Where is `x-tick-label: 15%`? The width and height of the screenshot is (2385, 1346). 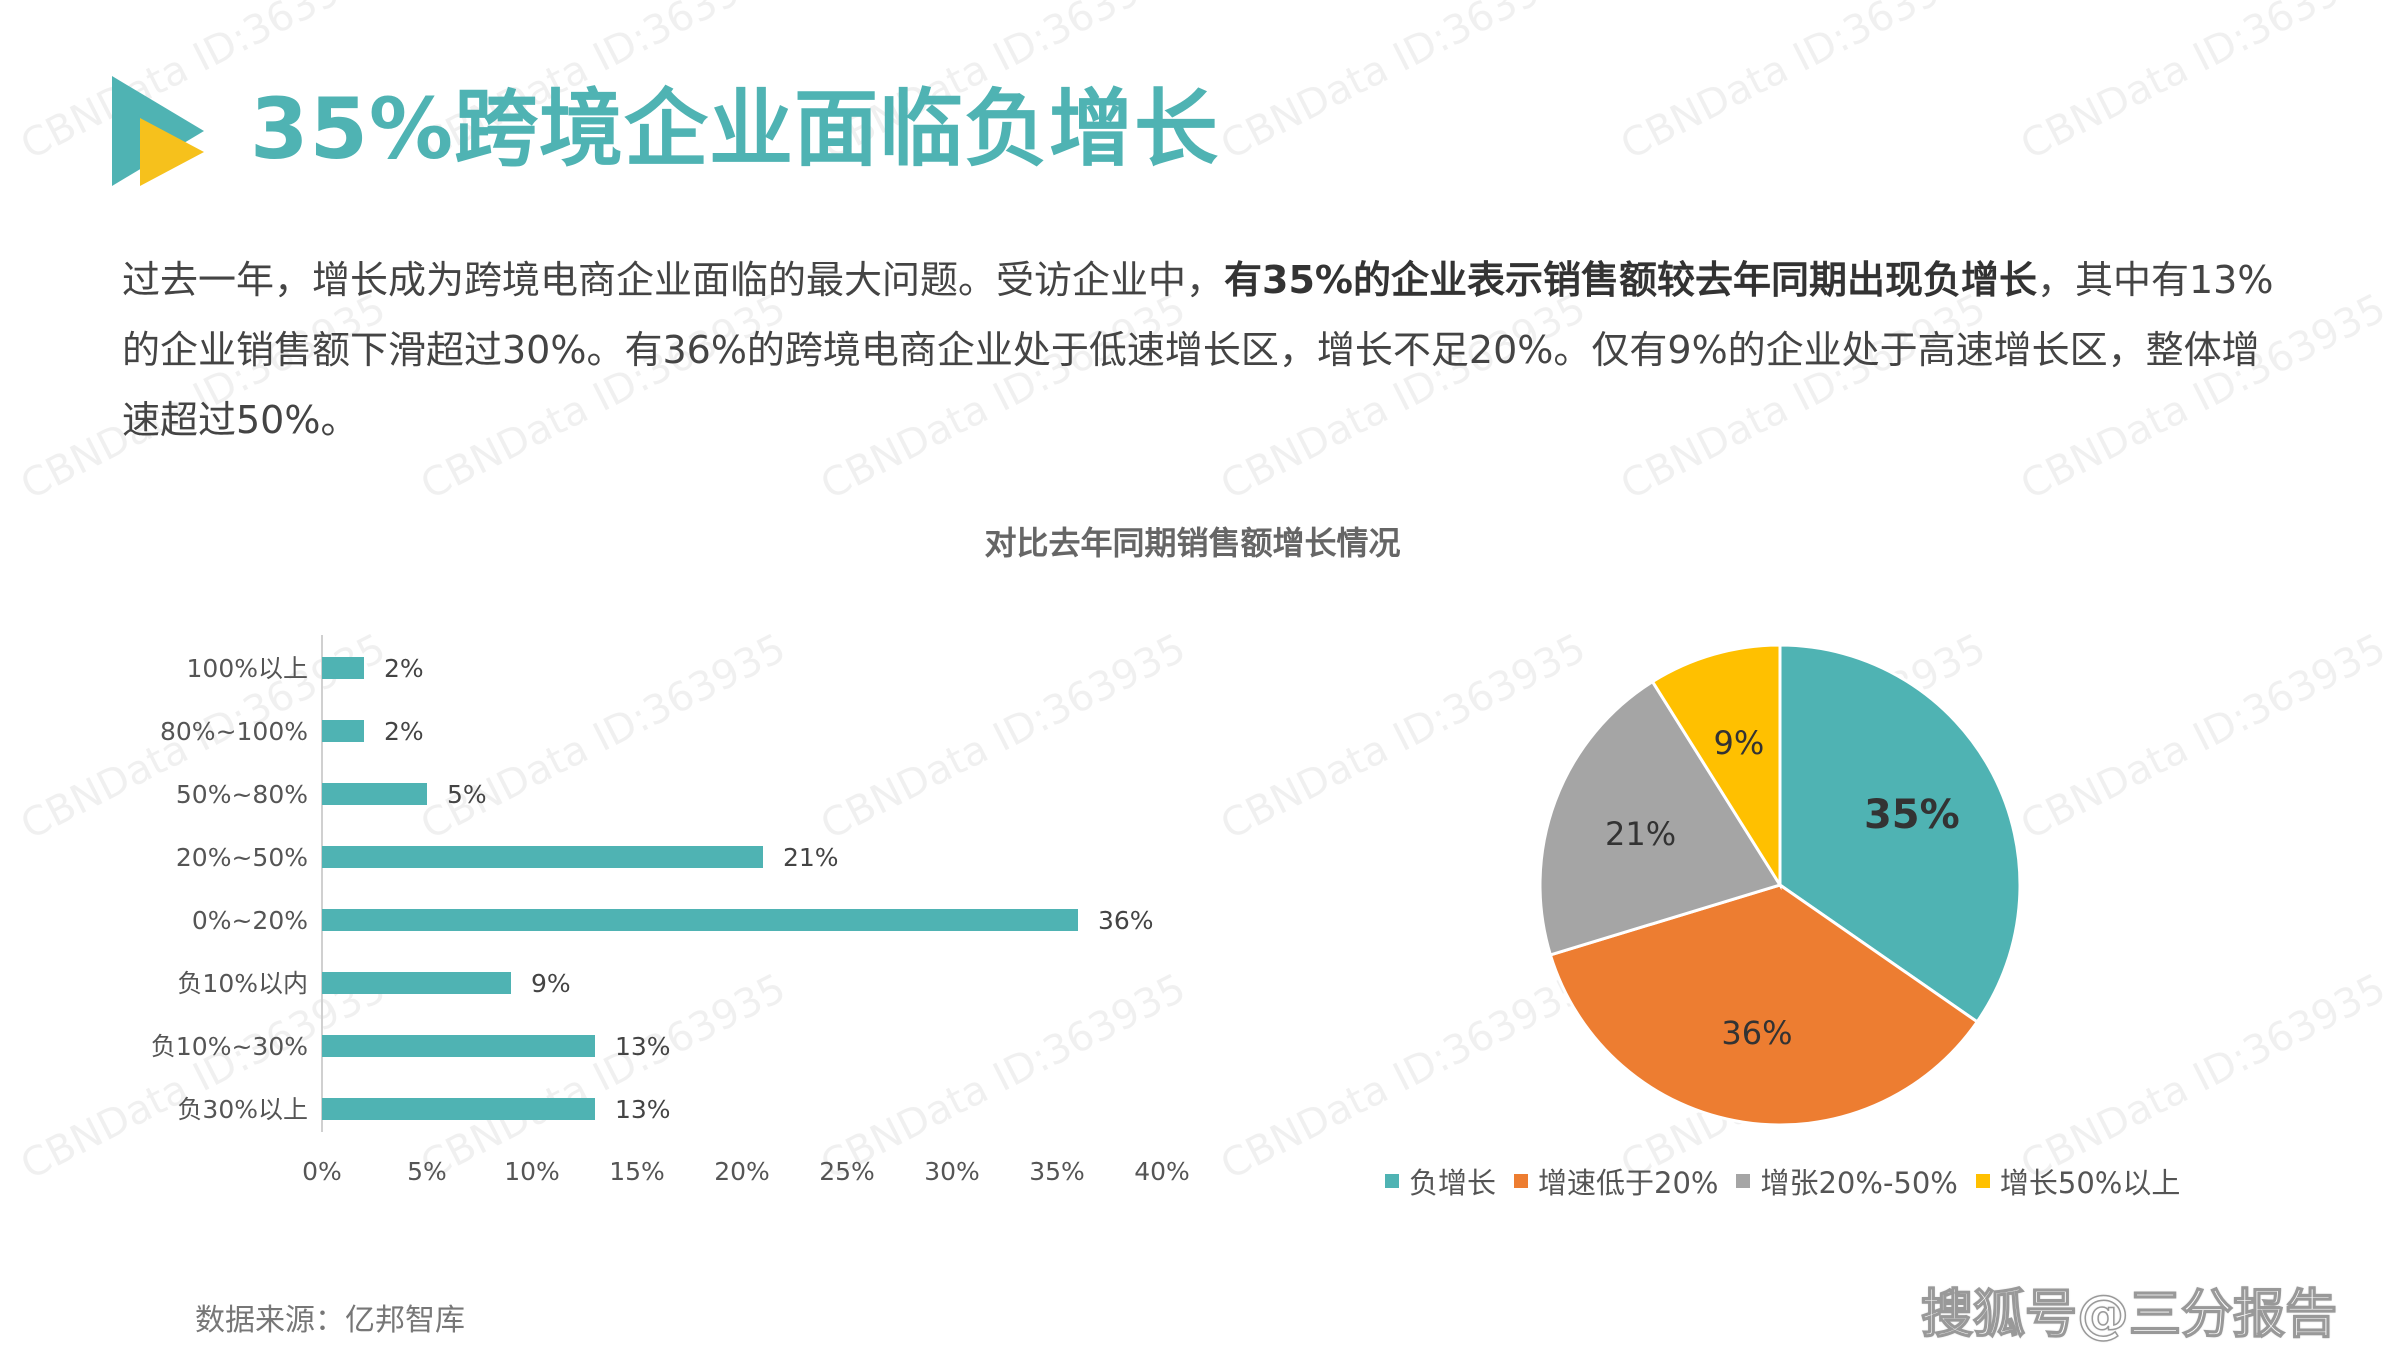
x-tick-label: 15% is located at coordinates (637, 1171).